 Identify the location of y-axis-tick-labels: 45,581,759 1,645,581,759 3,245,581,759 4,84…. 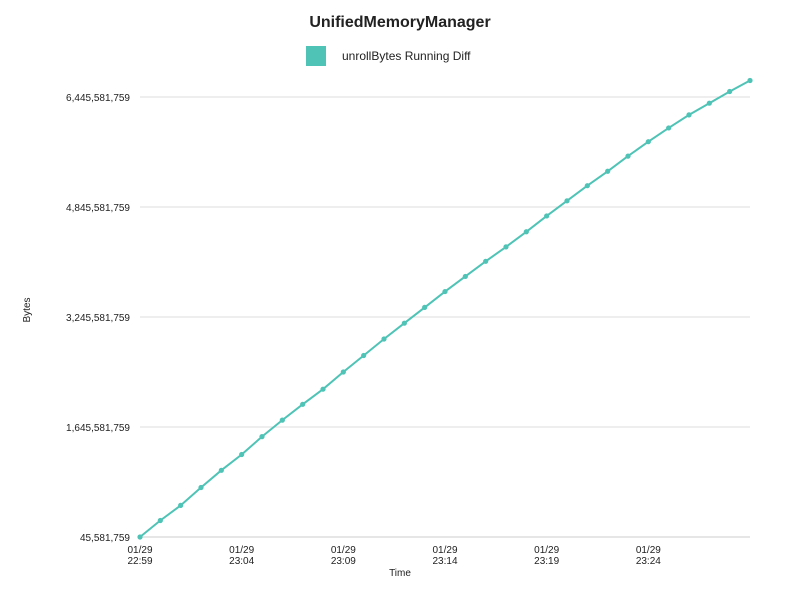
(98, 318).